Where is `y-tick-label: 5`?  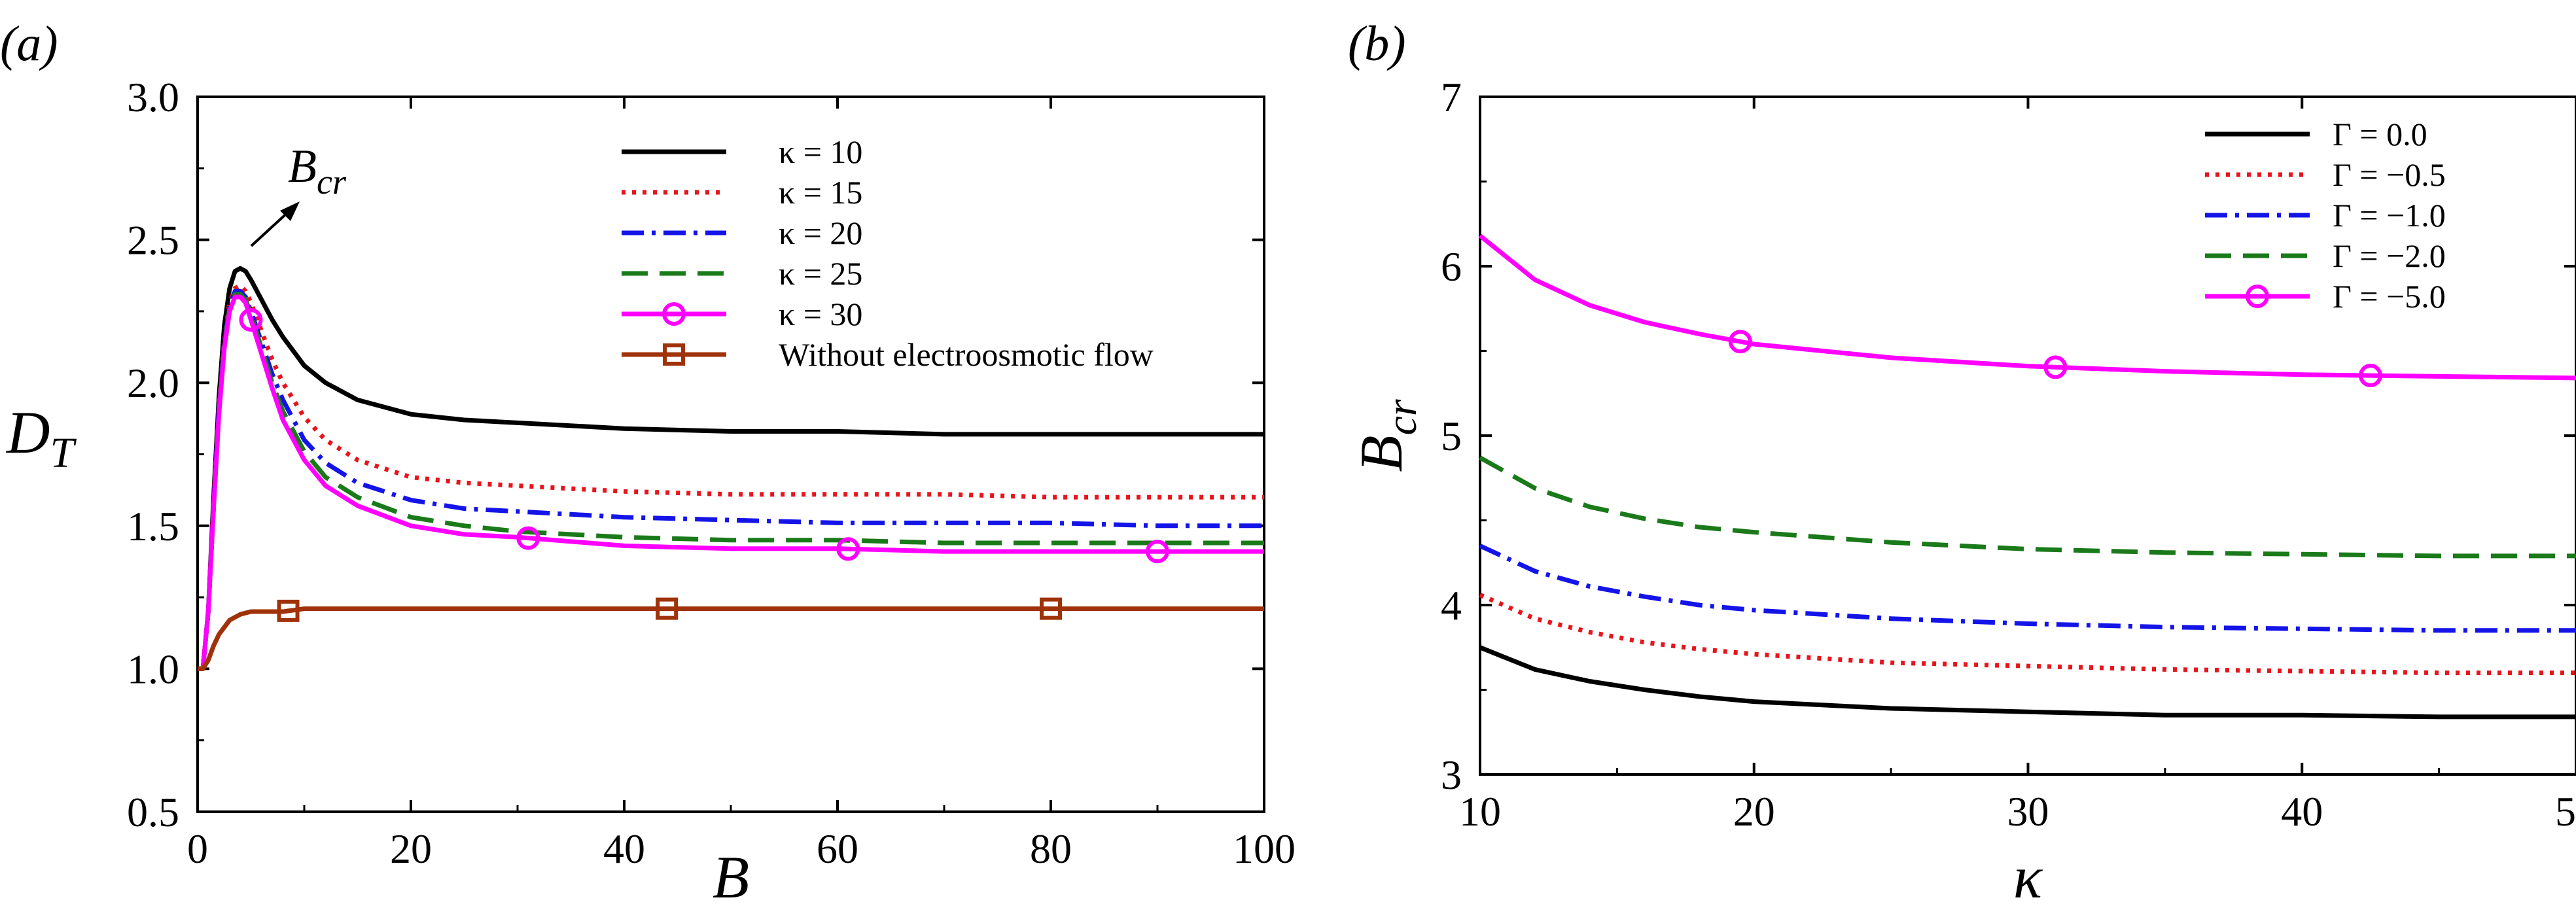 y-tick-label: 5 is located at coordinates (1451, 436).